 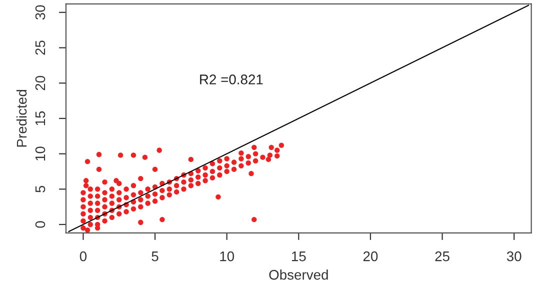 I want to click on y-tick-label: 15, so click(x=40, y=118).